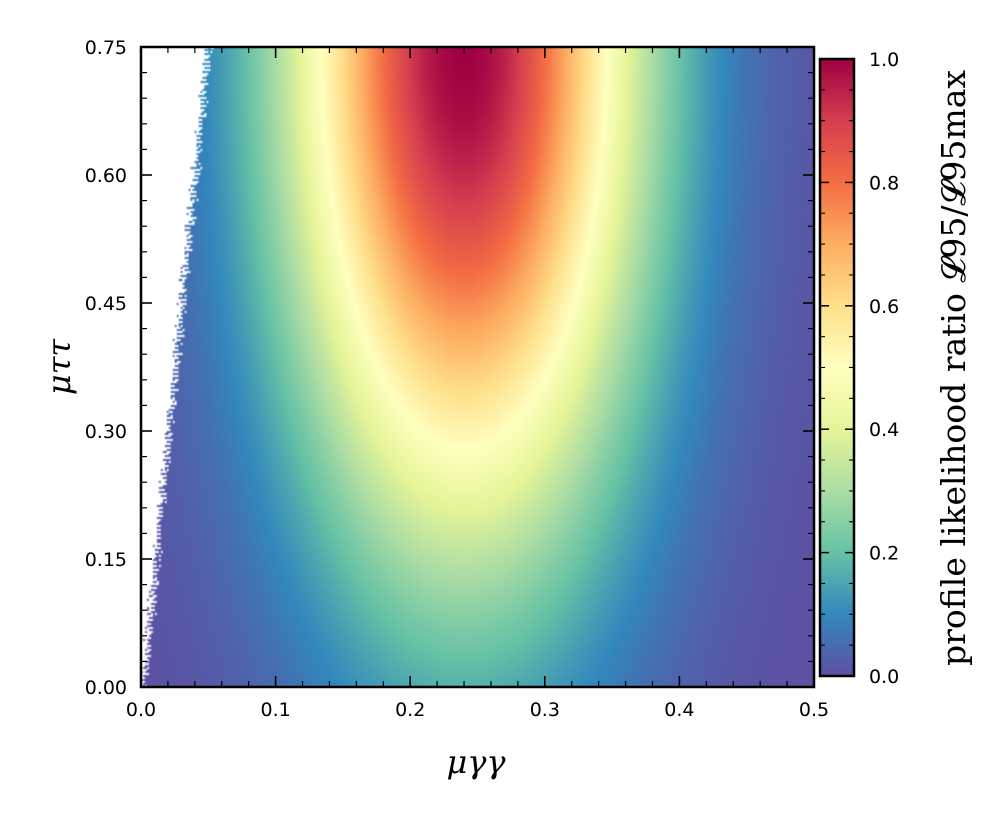 The width and height of the screenshot is (990, 825). Describe the element at coordinates (884, 60) in the screenshot. I see `colorbar-tick-label: 1.0` at that location.